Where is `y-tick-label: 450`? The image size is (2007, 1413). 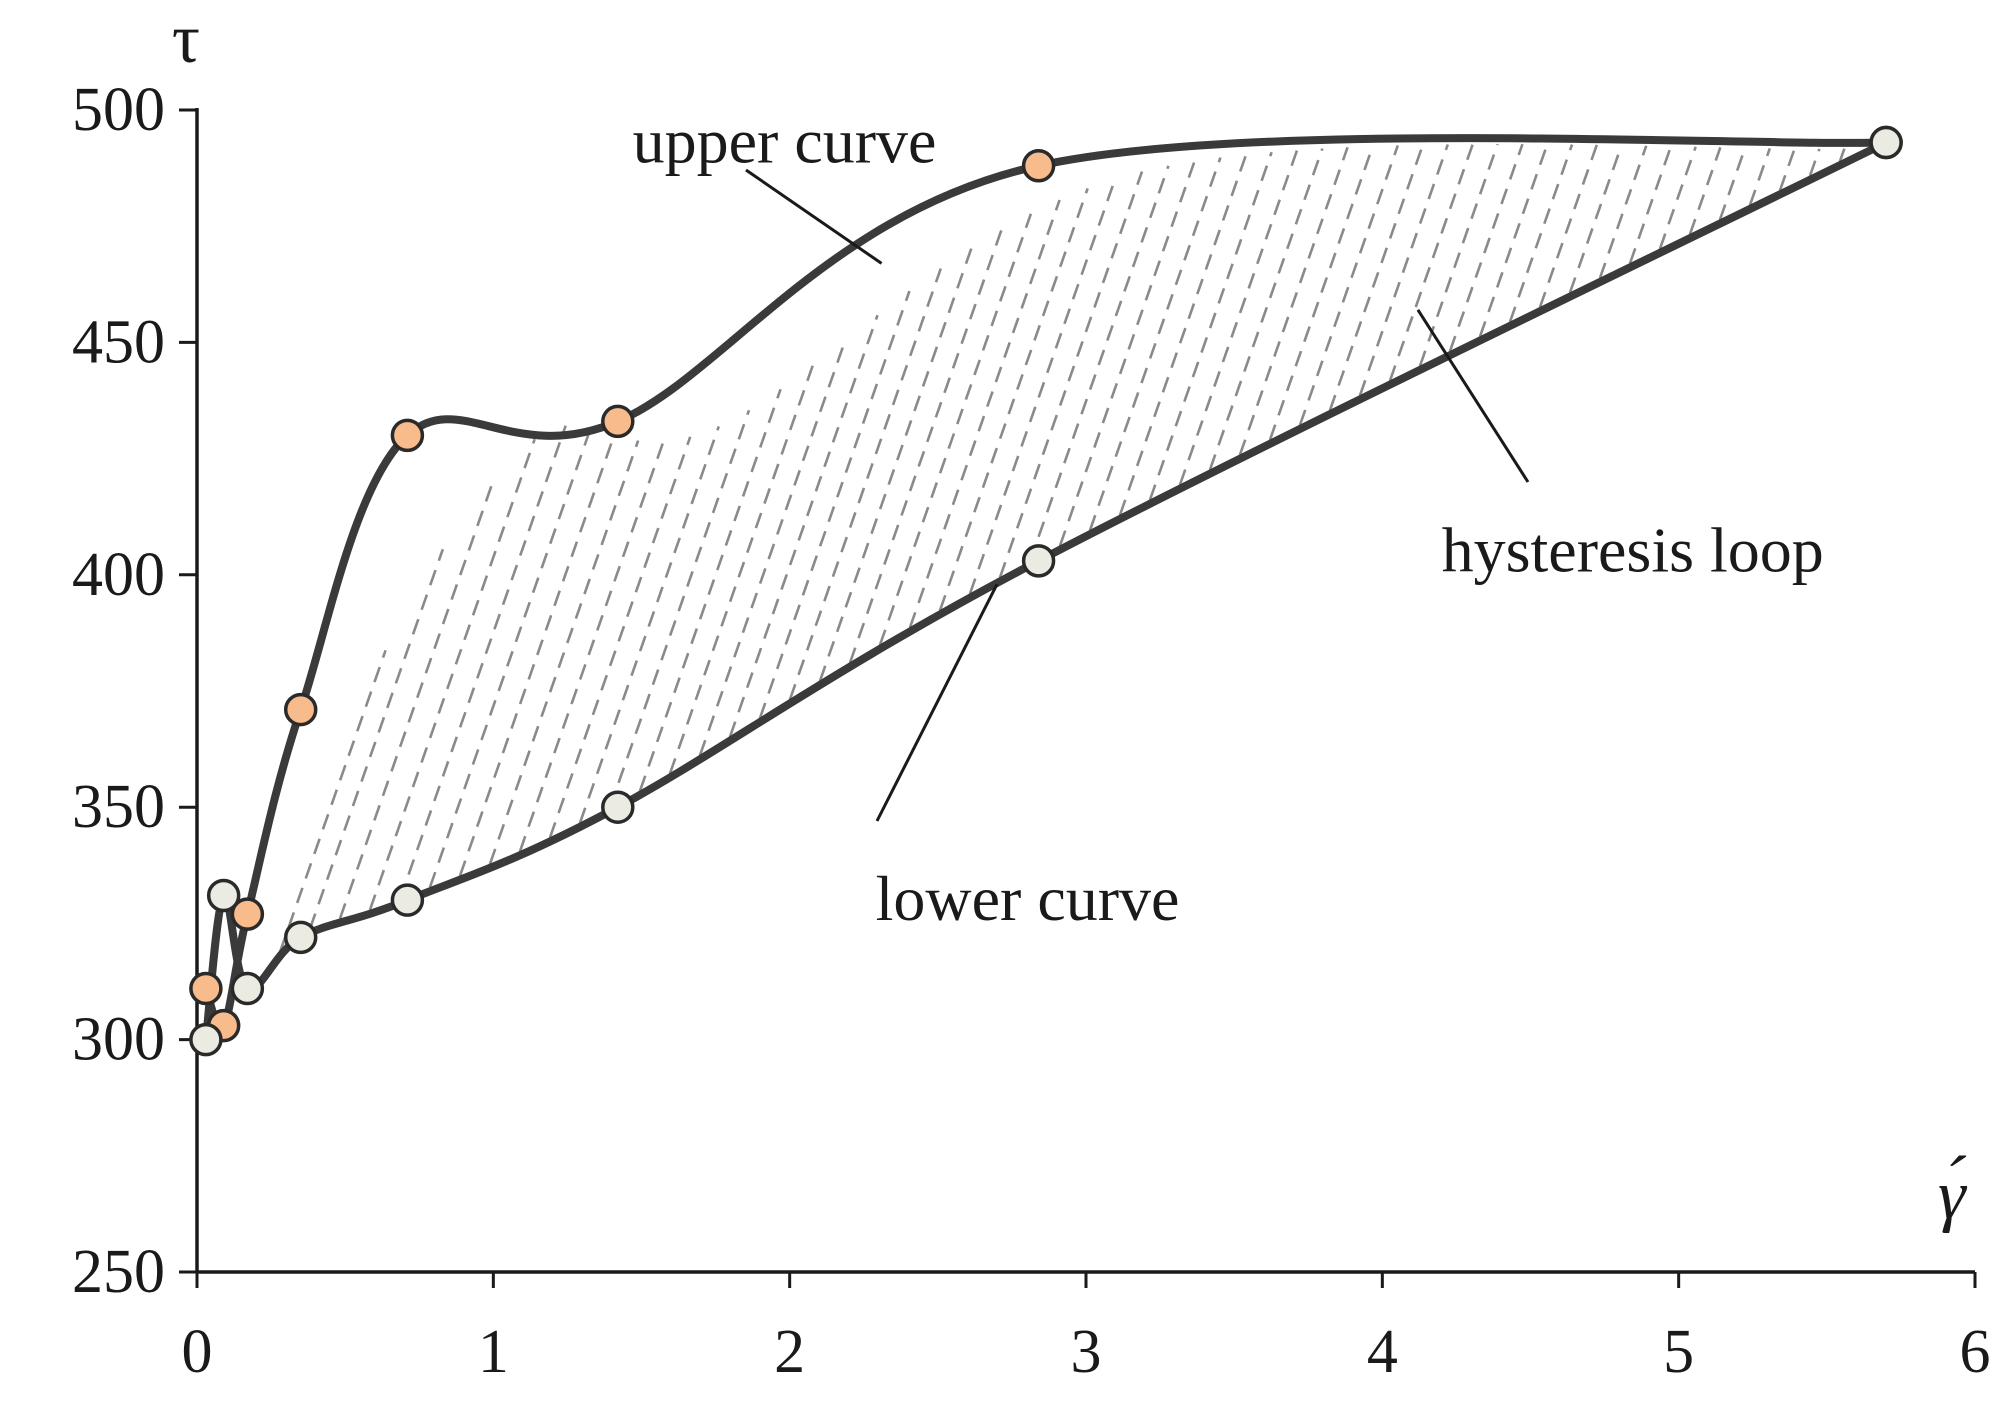 y-tick-label: 450 is located at coordinates (118, 342).